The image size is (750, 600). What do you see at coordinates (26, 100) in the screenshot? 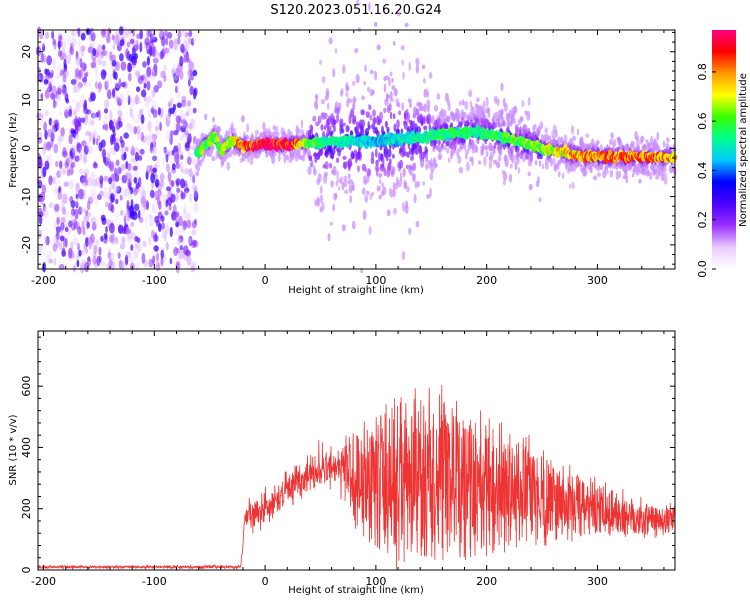
I see `y-tick-label: 10` at bounding box center [26, 100].